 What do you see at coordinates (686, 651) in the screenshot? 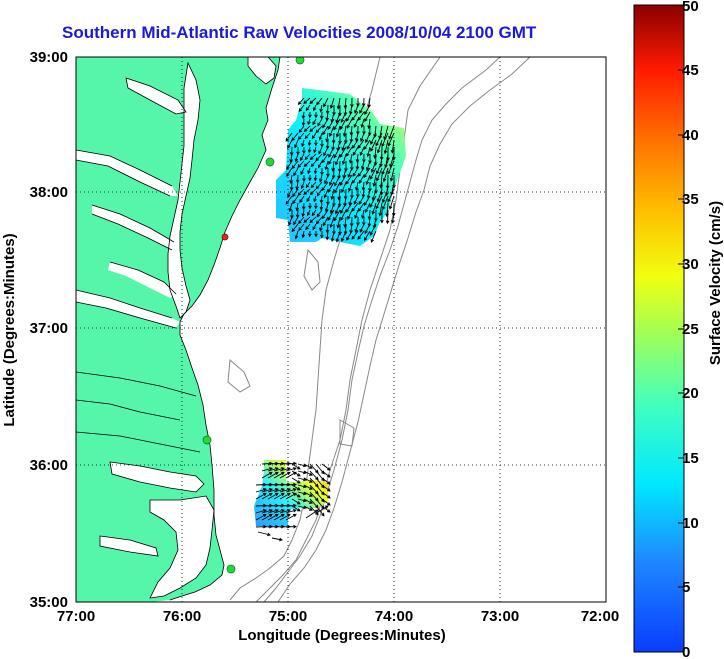
I see `colorbar-tick-label: 0` at bounding box center [686, 651].